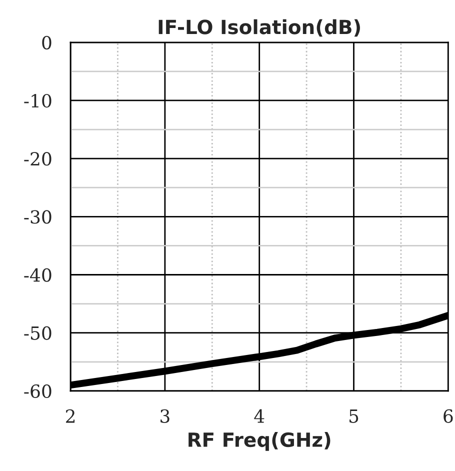  Describe the element at coordinates (38, 333) in the screenshot. I see `y-tick-label: -50` at that location.